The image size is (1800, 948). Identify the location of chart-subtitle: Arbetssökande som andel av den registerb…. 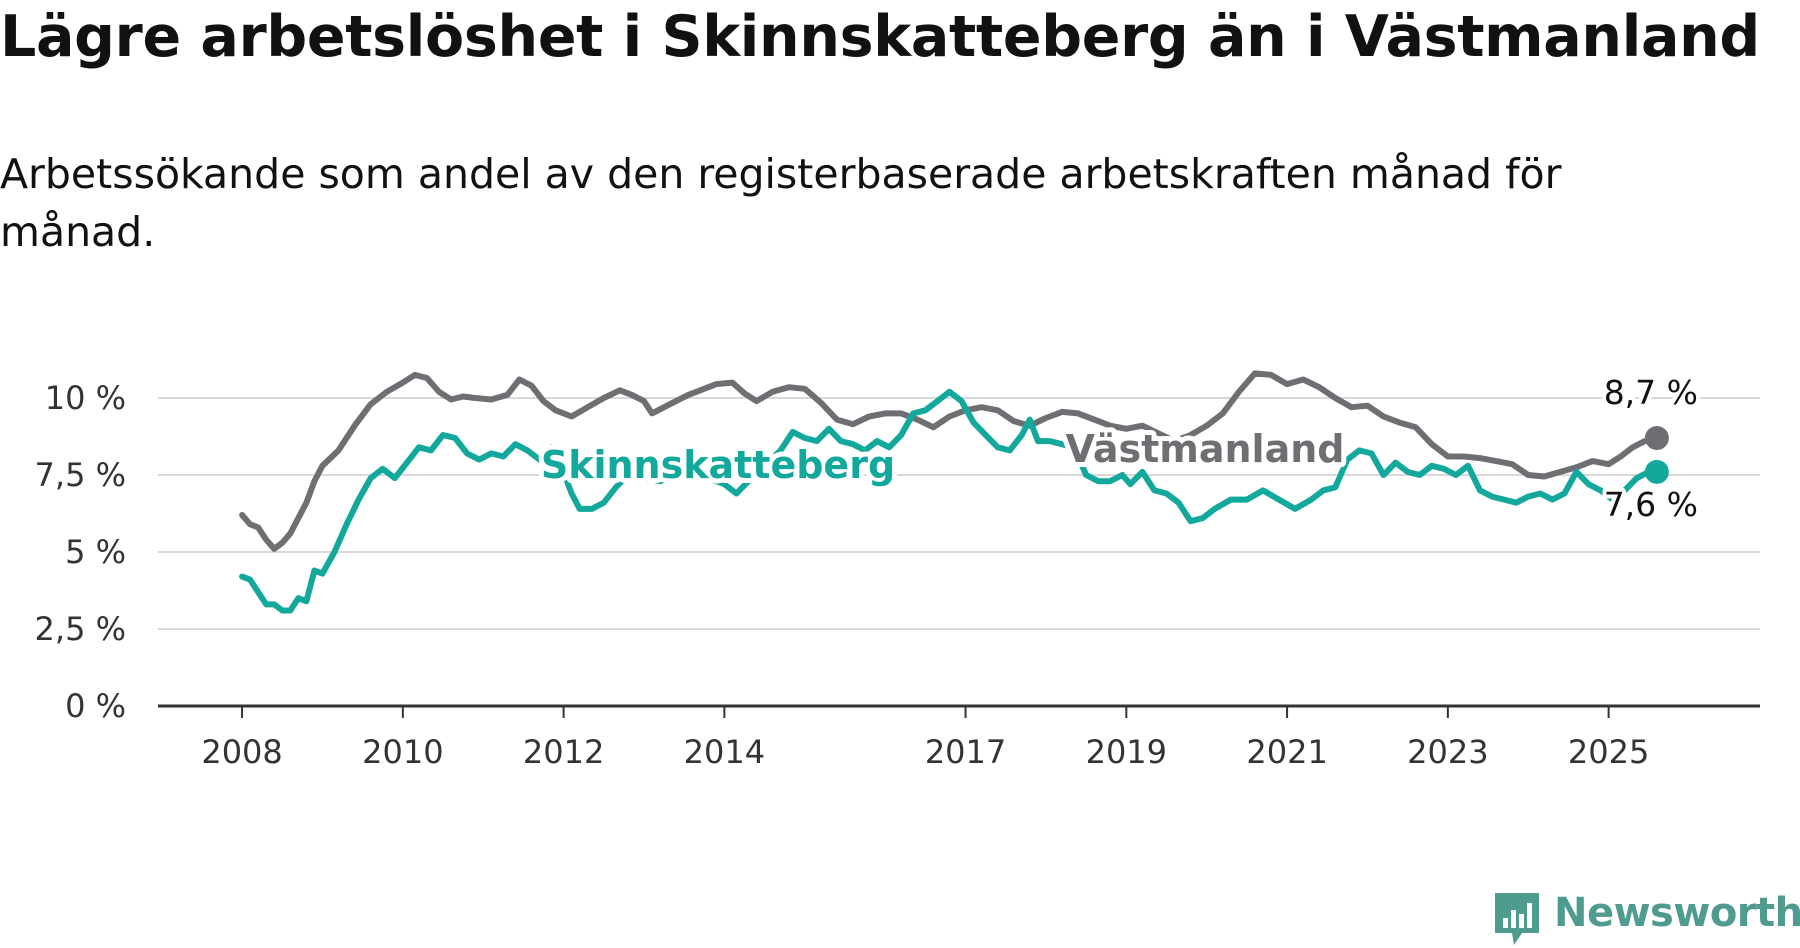
(781, 203).